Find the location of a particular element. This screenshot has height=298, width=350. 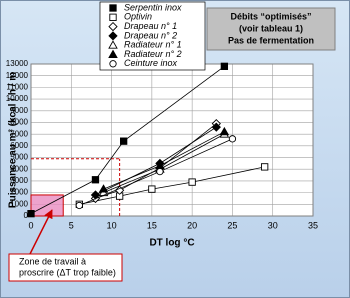

x-axis-label: DT log °C is located at coordinates (171, 243).